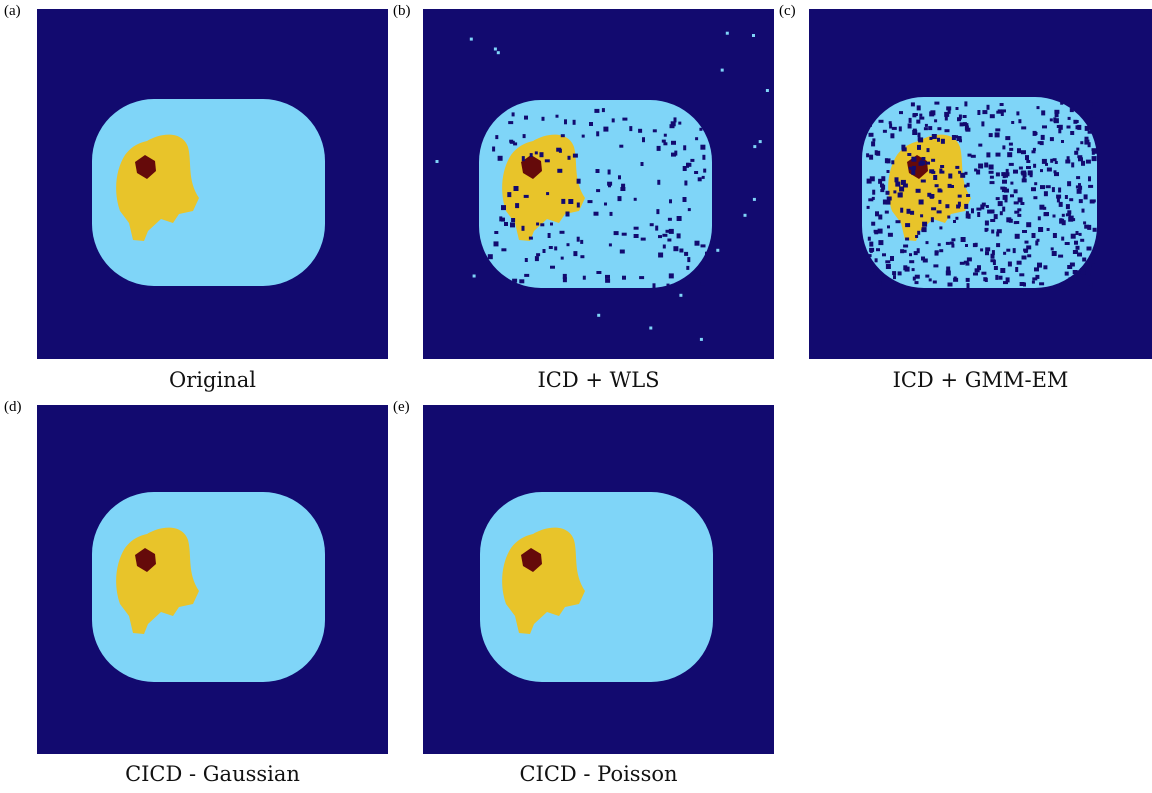 The image size is (1152, 793). Describe the element at coordinates (401, 407) in the screenshot. I see `panel-label-e: (e)` at that location.